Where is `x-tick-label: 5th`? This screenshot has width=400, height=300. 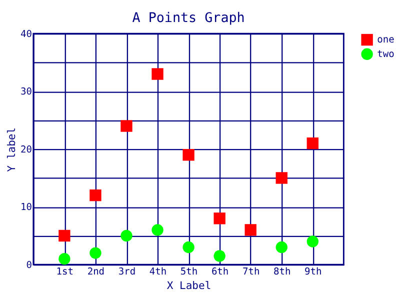 x-tick-label: 5th is located at coordinates (189, 272).